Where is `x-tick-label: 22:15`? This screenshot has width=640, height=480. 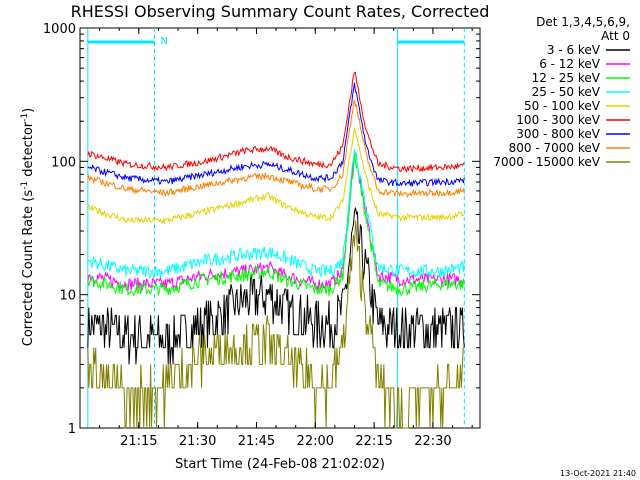 x-tick-label: 22:15 is located at coordinates (373, 441).